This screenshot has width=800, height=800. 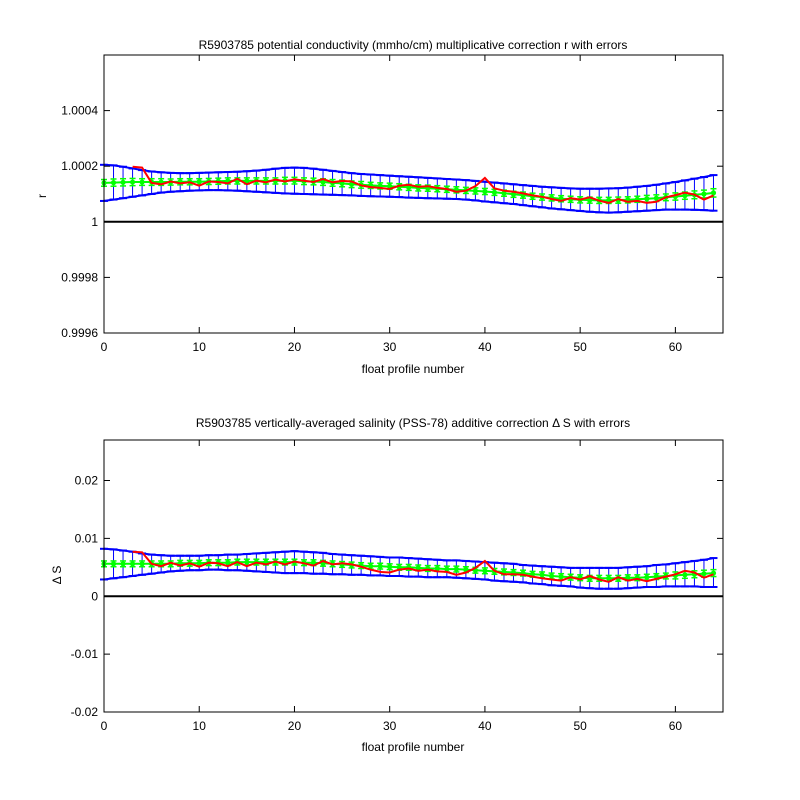 What do you see at coordinates (57, 575) in the screenshot?
I see `y-axis-label: Δ S` at bounding box center [57, 575].